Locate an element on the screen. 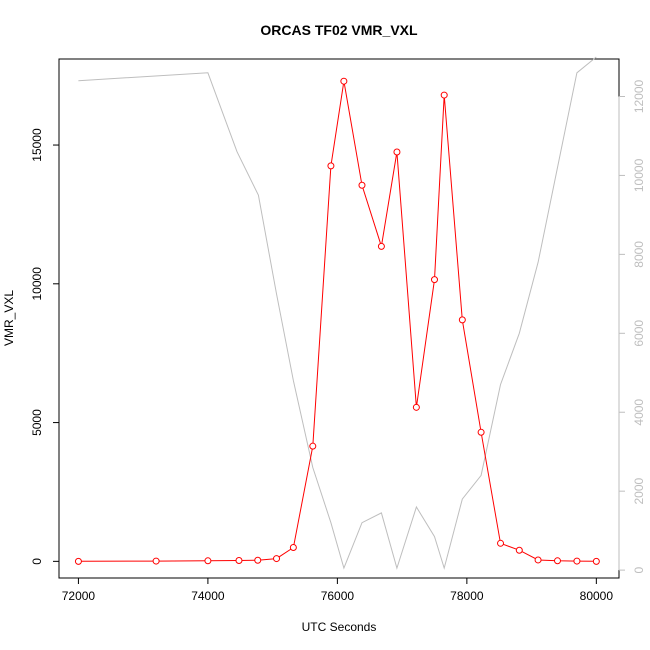  x-tick-label: 78000 is located at coordinates (467, 596).